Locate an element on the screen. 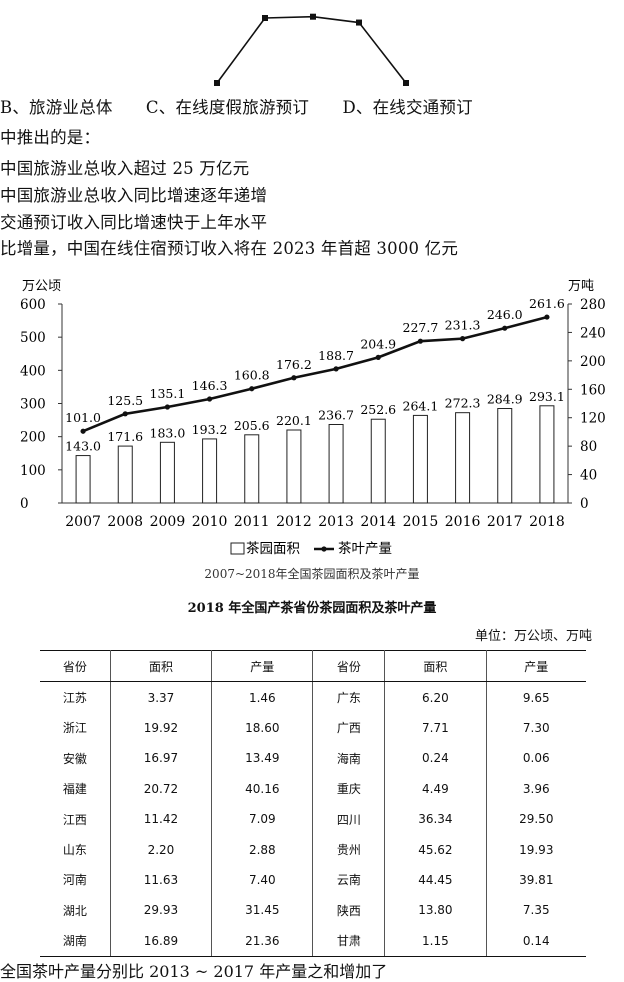 The width and height of the screenshot is (624, 982). table-cell: 7.30 is located at coordinates (535, 728).